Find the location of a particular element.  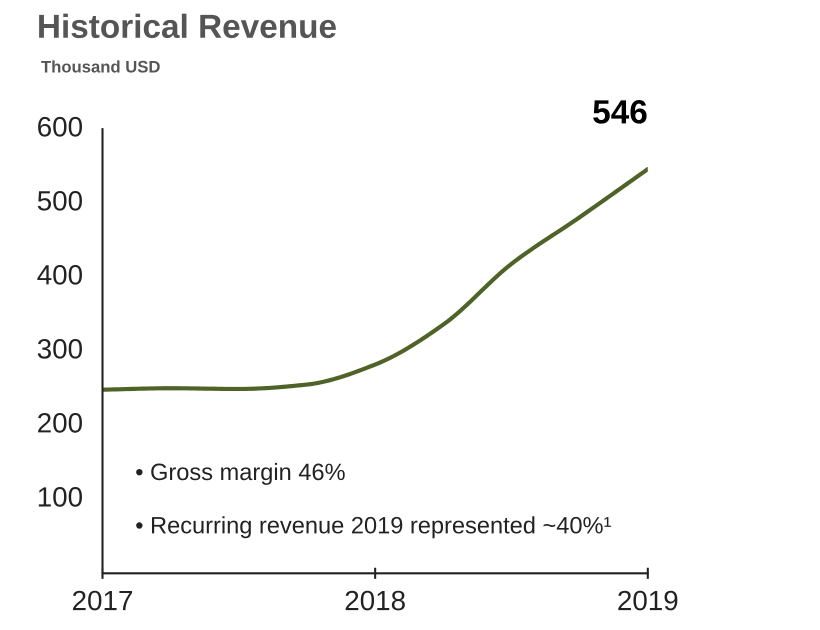

y-tick-label: 600 is located at coordinates (60, 126).